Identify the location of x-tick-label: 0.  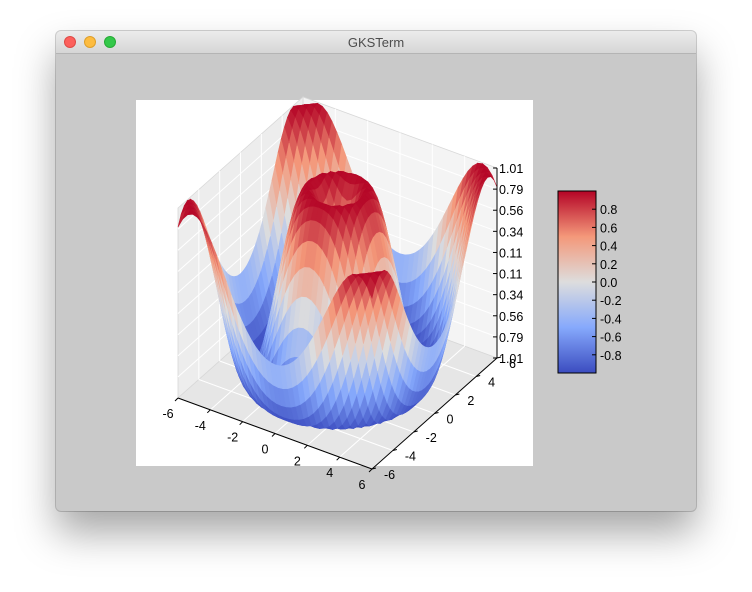
(265, 450).